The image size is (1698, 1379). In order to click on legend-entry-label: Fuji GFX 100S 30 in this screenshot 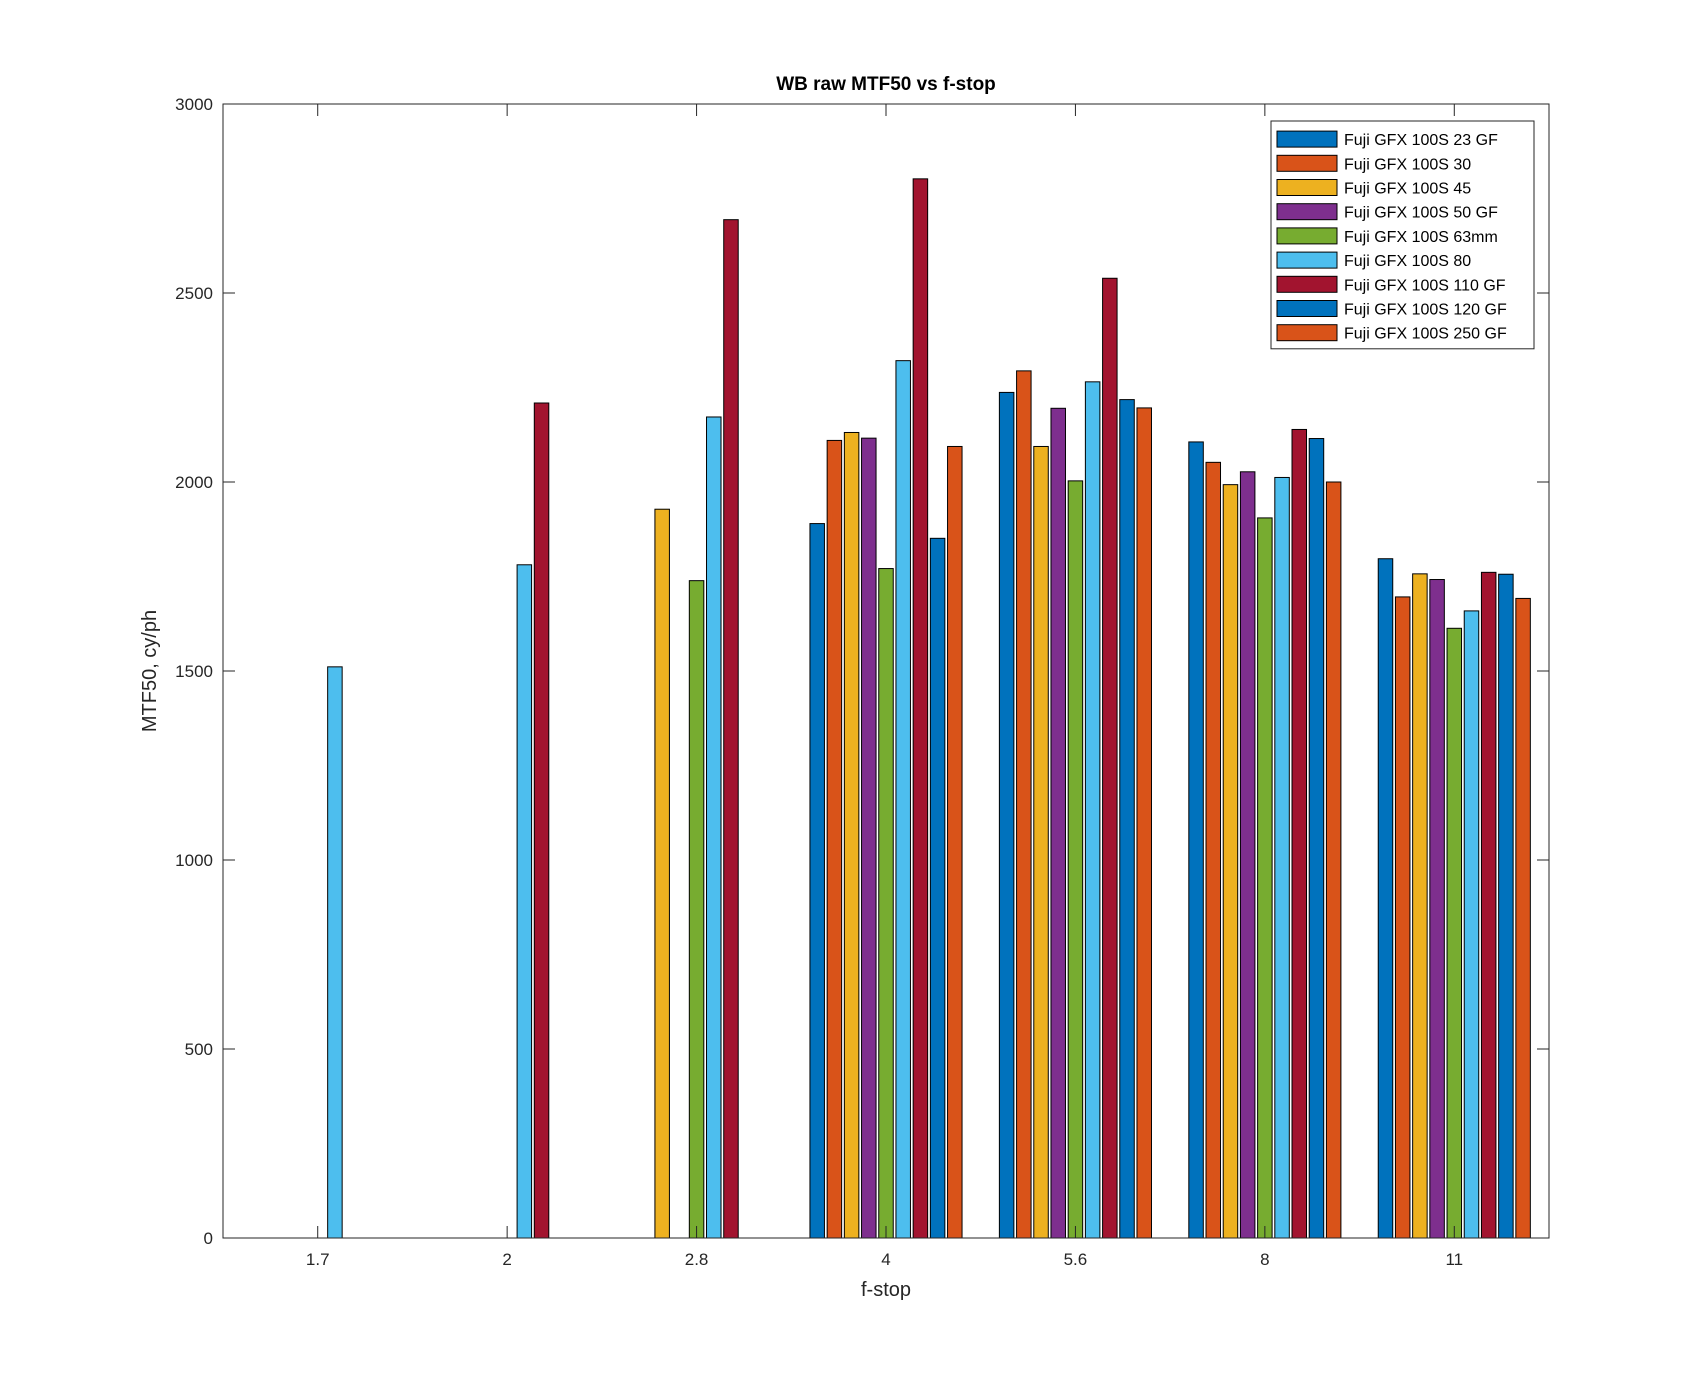, I will do `click(1407, 164)`.